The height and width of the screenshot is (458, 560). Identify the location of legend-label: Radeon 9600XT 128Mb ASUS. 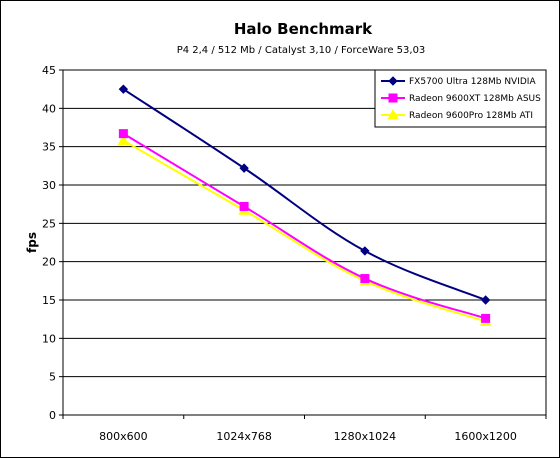
(475, 99).